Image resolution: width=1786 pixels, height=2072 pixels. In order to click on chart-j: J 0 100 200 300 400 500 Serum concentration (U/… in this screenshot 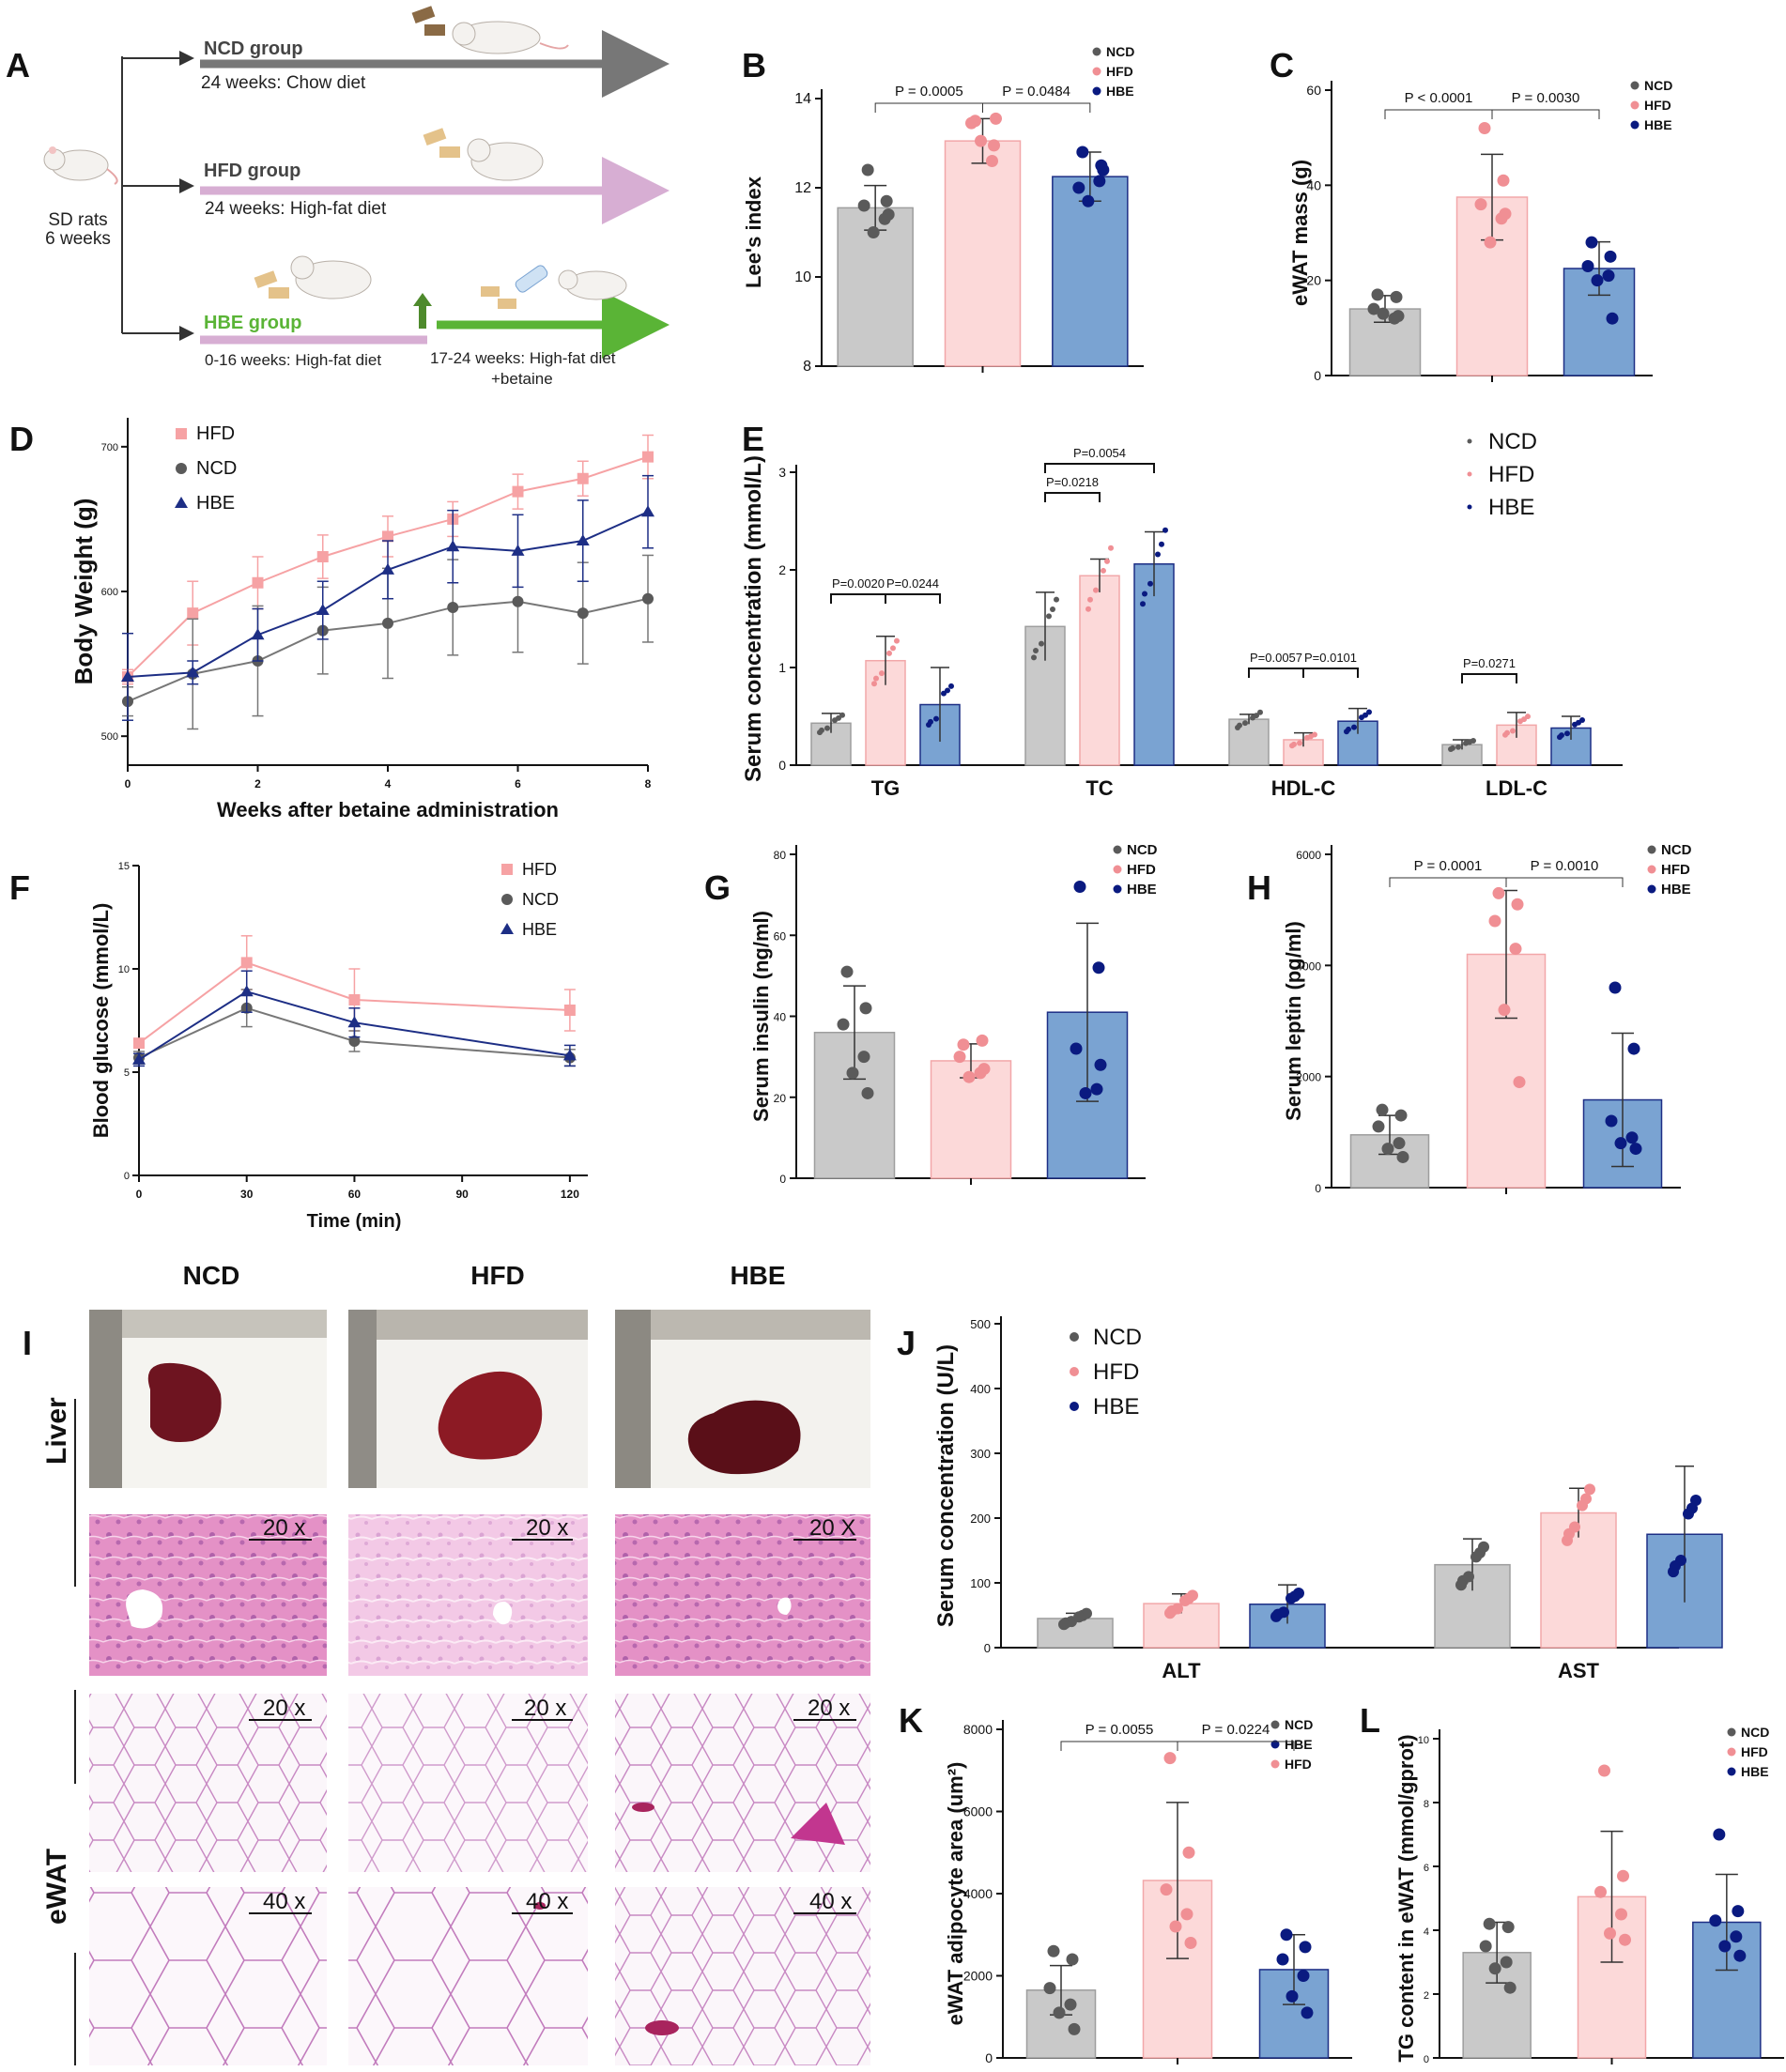, I will do `click(1310, 1499)`.